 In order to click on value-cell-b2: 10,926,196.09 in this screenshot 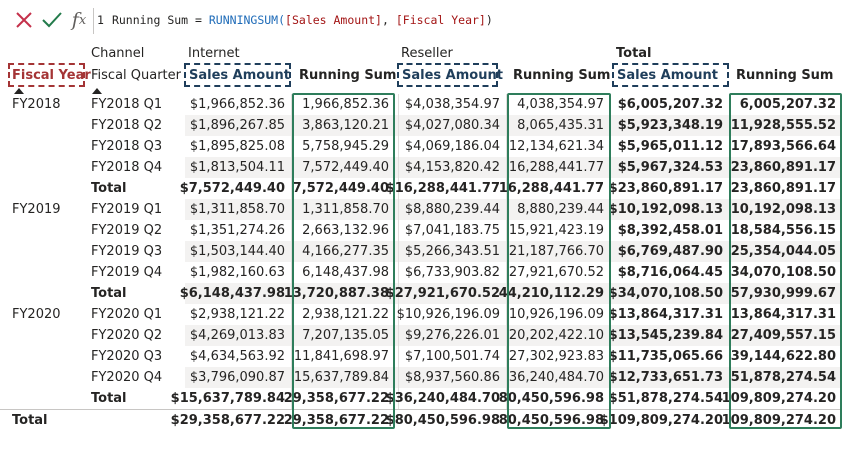, I will do `click(556, 314)`.